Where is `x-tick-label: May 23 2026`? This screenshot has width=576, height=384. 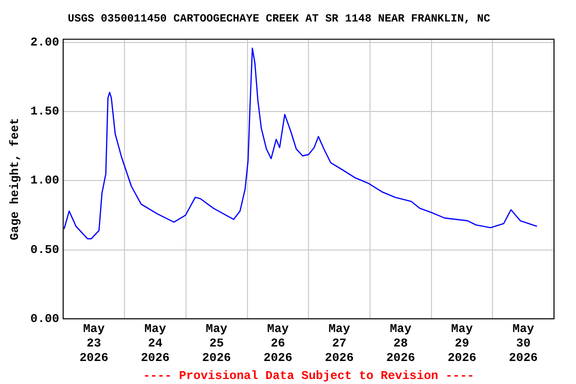 x-tick-label: May 23 2026 is located at coordinates (93, 343).